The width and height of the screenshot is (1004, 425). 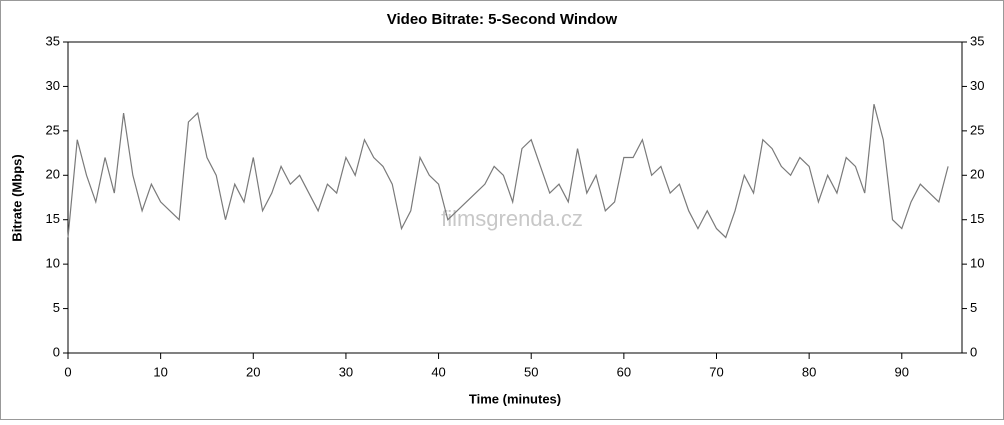 What do you see at coordinates (977, 40) in the screenshot?
I see `y2-tick-label: 35` at bounding box center [977, 40].